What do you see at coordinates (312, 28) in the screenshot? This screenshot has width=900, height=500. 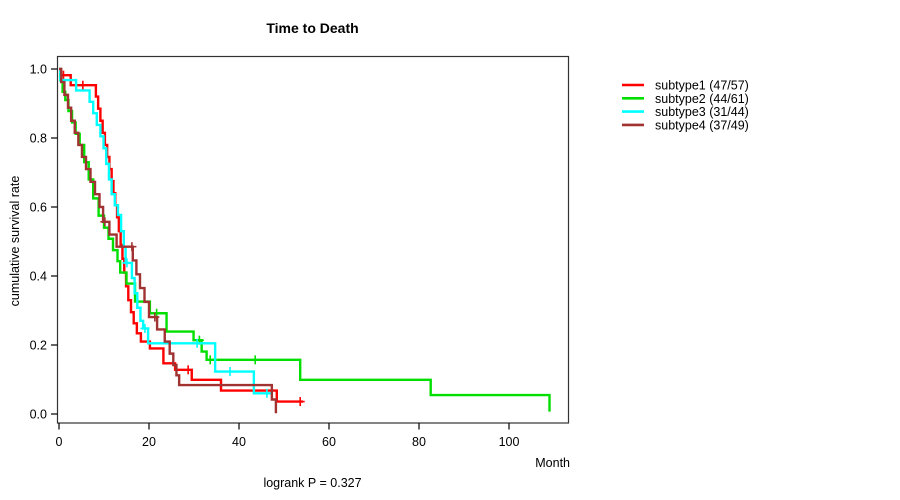 I see `plot-title: Time to Death` at bounding box center [312, 28].